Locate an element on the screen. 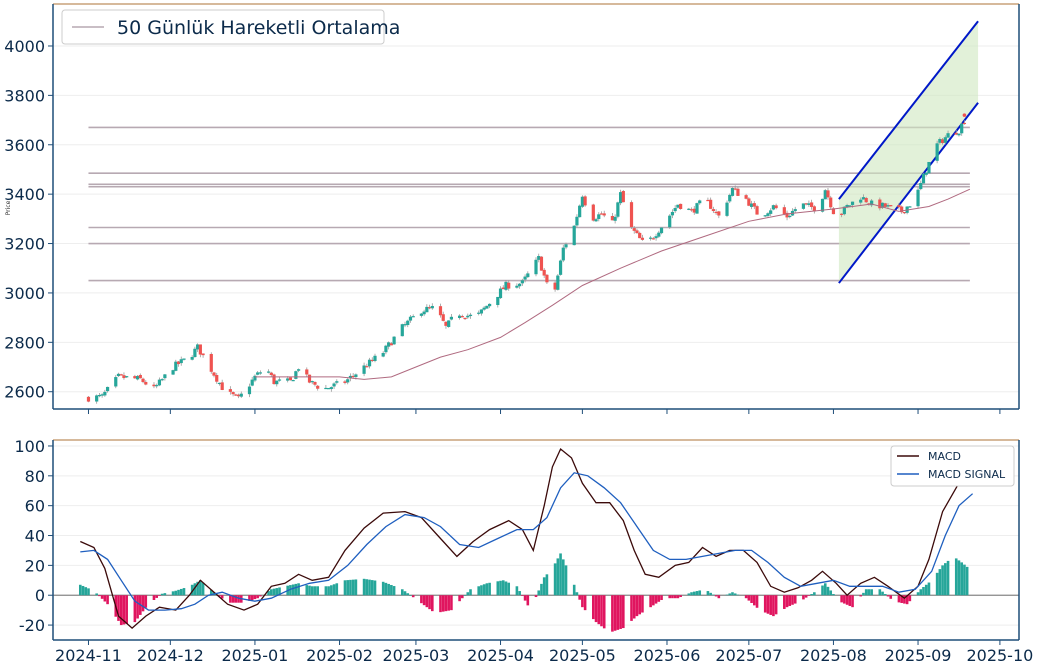 This screenshot has width=1050, height=670. macd-x-tick-label: 2025-07 is located at coordinates (748, 655).